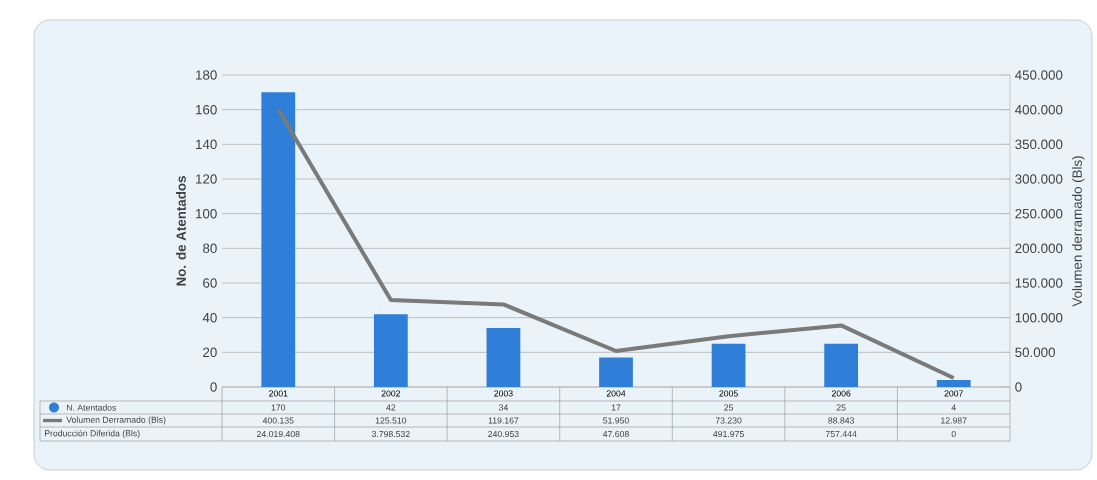 This screenshot has height=480, width=1097. I want to click on y-tick-label: 160, so click(206, 109).